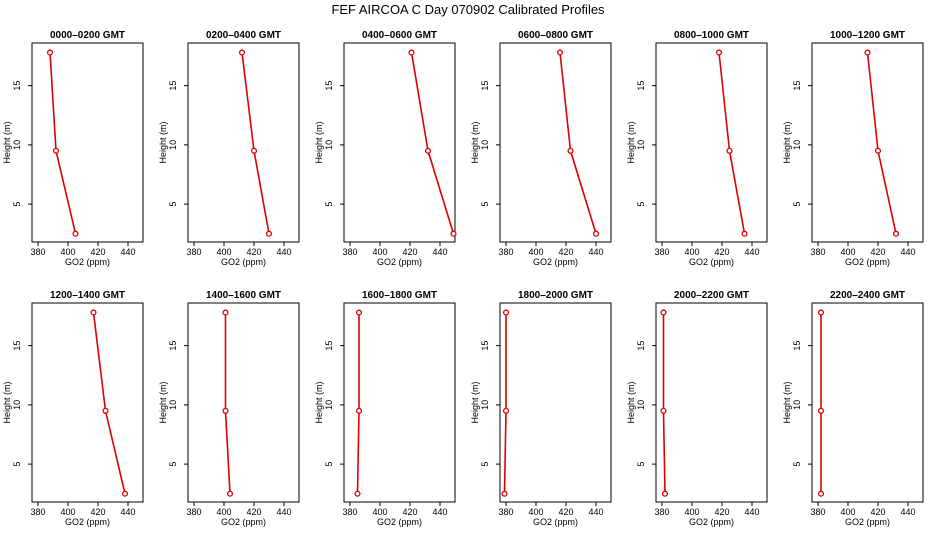  Describe the element at coordinates (555, 295) in the screenshot. I see `panel-title: 1800–2000 GMT` at that location.